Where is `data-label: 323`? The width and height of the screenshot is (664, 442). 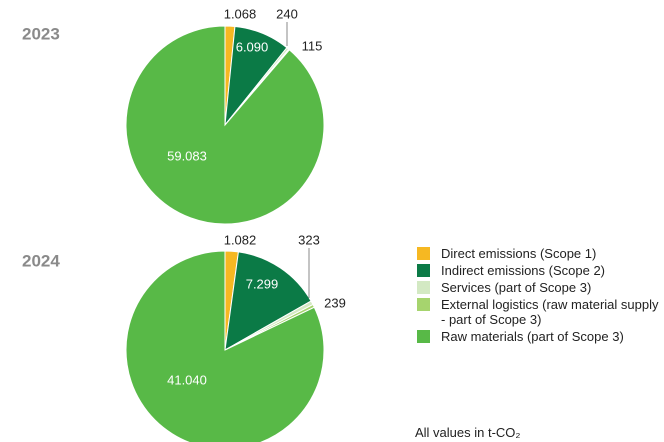
data-label: 323 is located at coordinates (309, 239).